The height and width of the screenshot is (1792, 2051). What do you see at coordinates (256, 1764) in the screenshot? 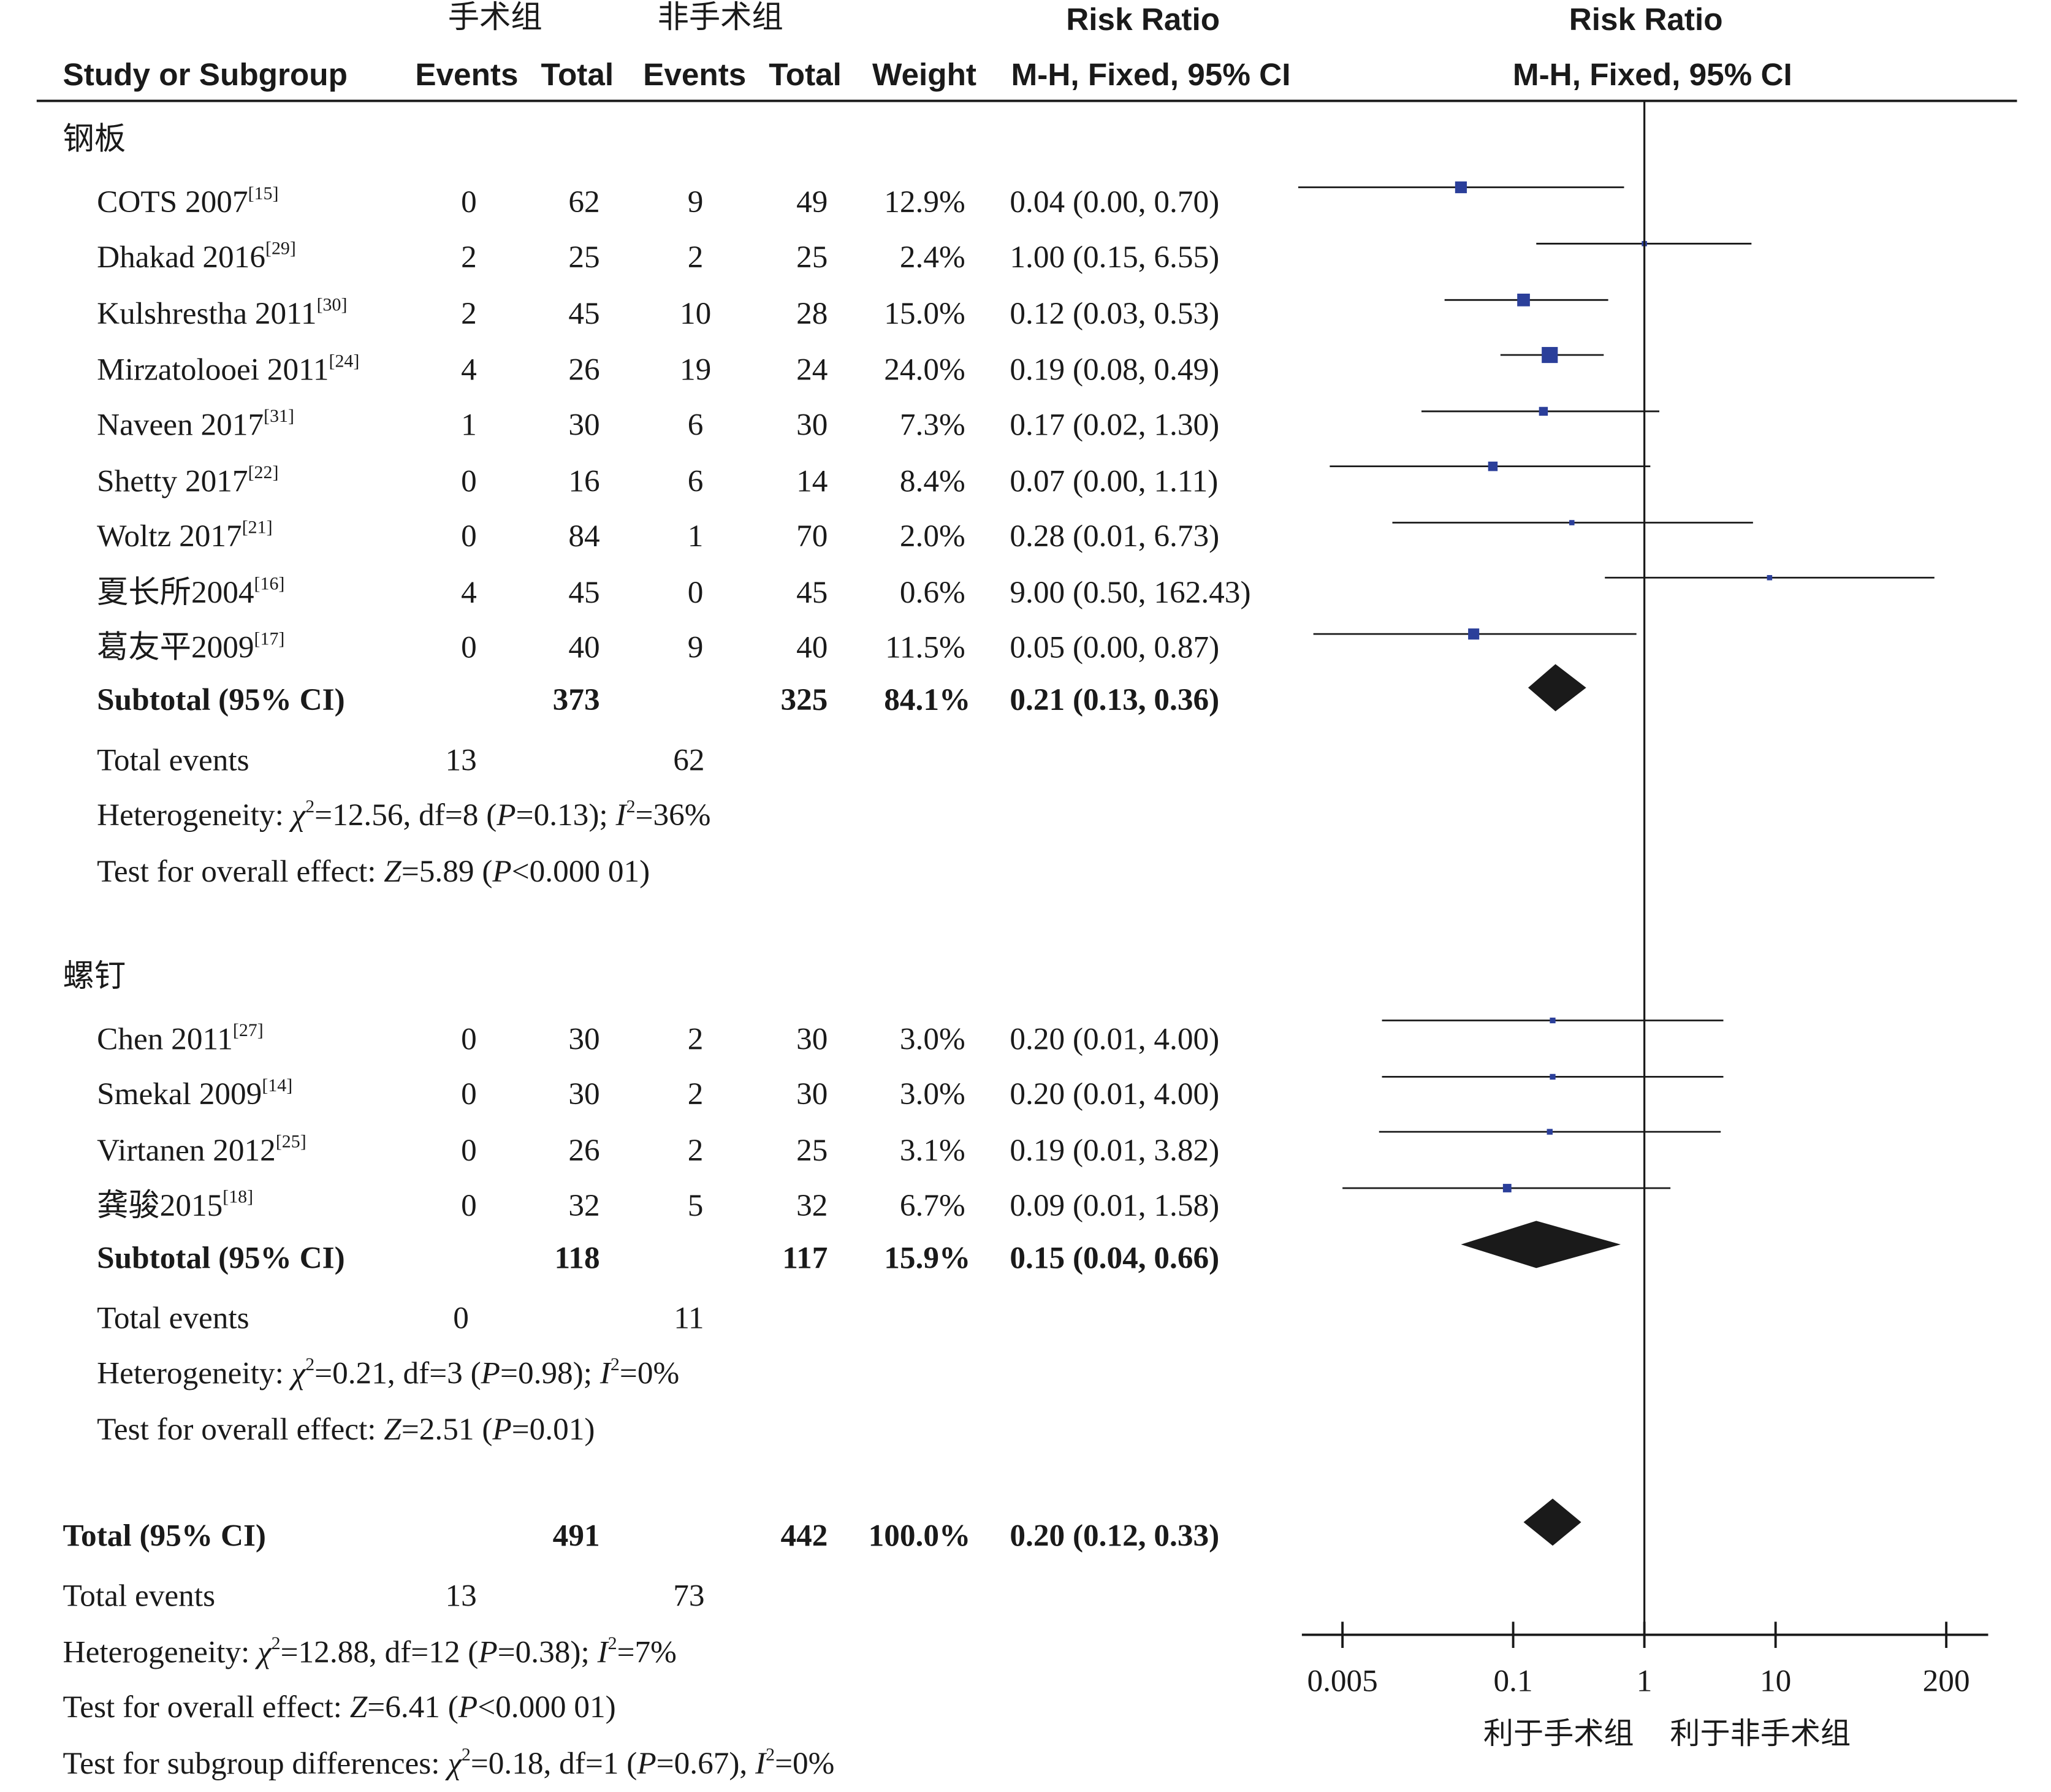
I see `subgroup-differences-stat-part: Test for subgroup differences:` at bounding box center [256, 1764].